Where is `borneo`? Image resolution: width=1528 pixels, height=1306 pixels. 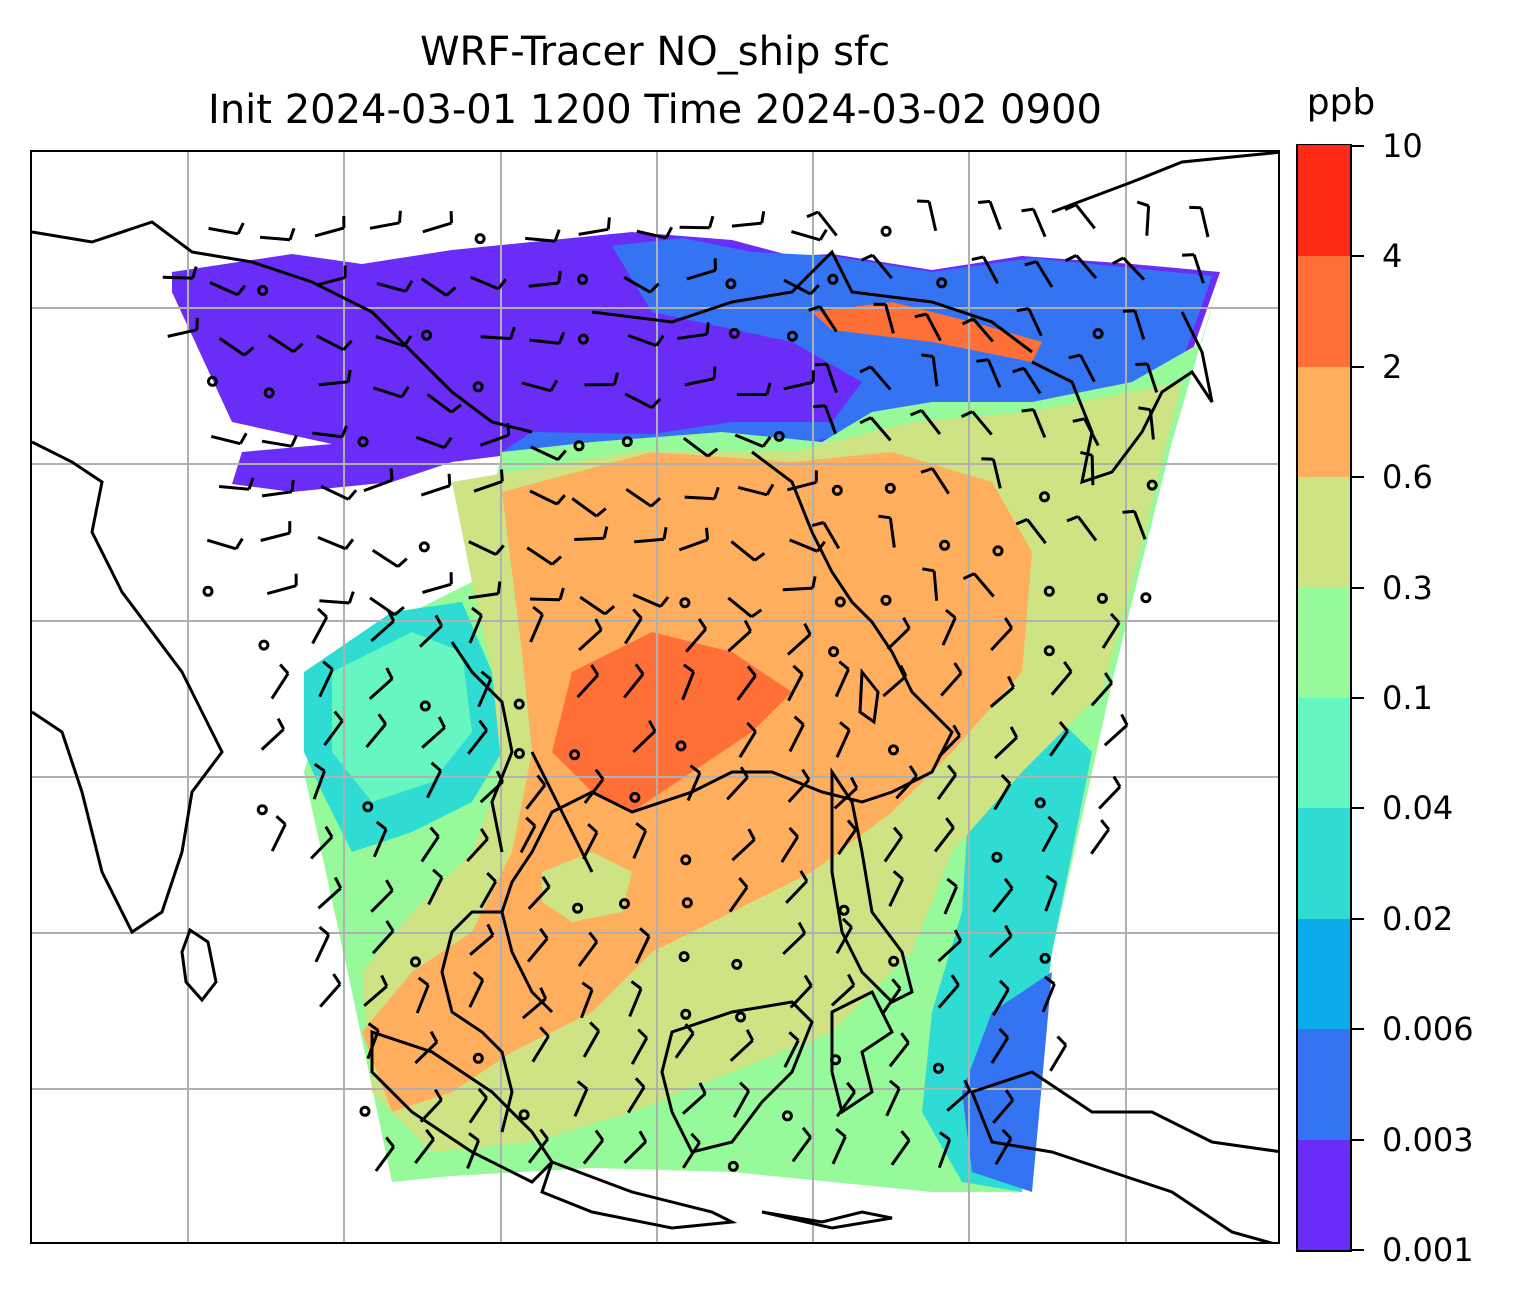
borneo is located at coordinates (737, 1077).